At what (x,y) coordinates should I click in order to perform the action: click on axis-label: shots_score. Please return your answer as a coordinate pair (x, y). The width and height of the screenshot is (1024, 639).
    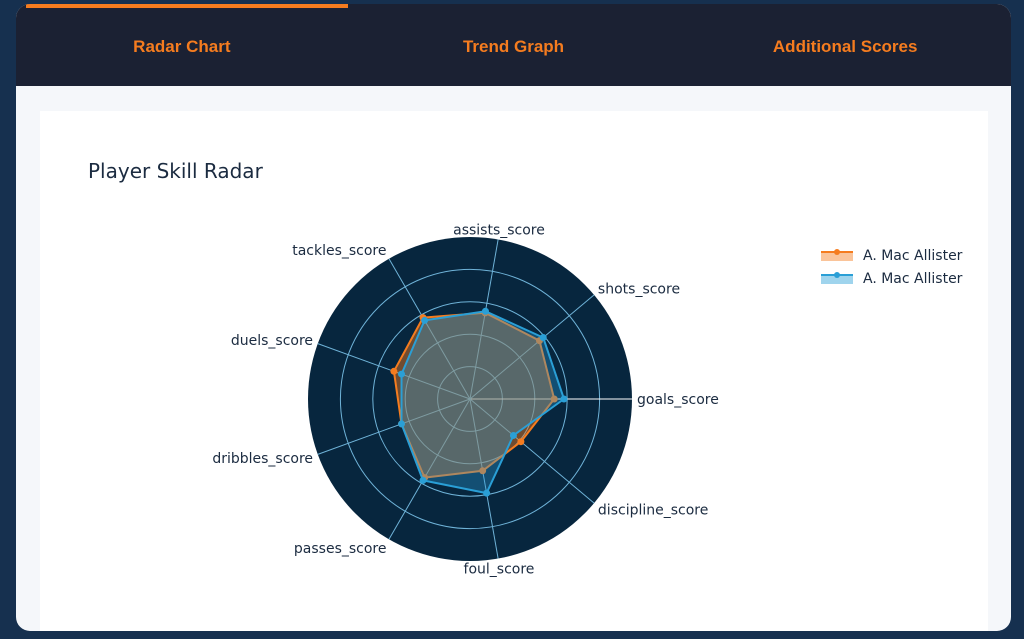
    Looking at the image, I should click on (639, 289).